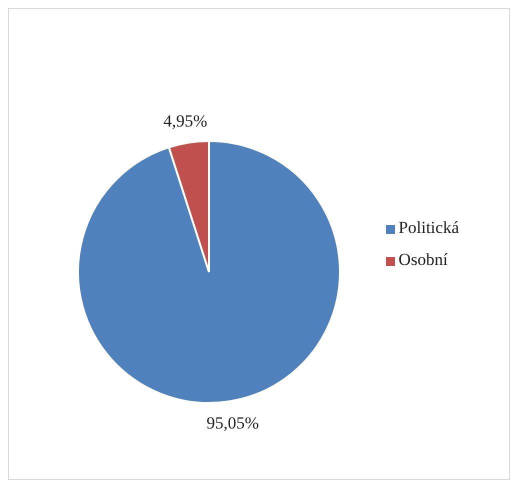 The width and height of the screenshot is (517, 495). What do you see at coordinates (428, 227) in the screenshot?
I see `legend-label: Politická` at bounding box center [428, 227].